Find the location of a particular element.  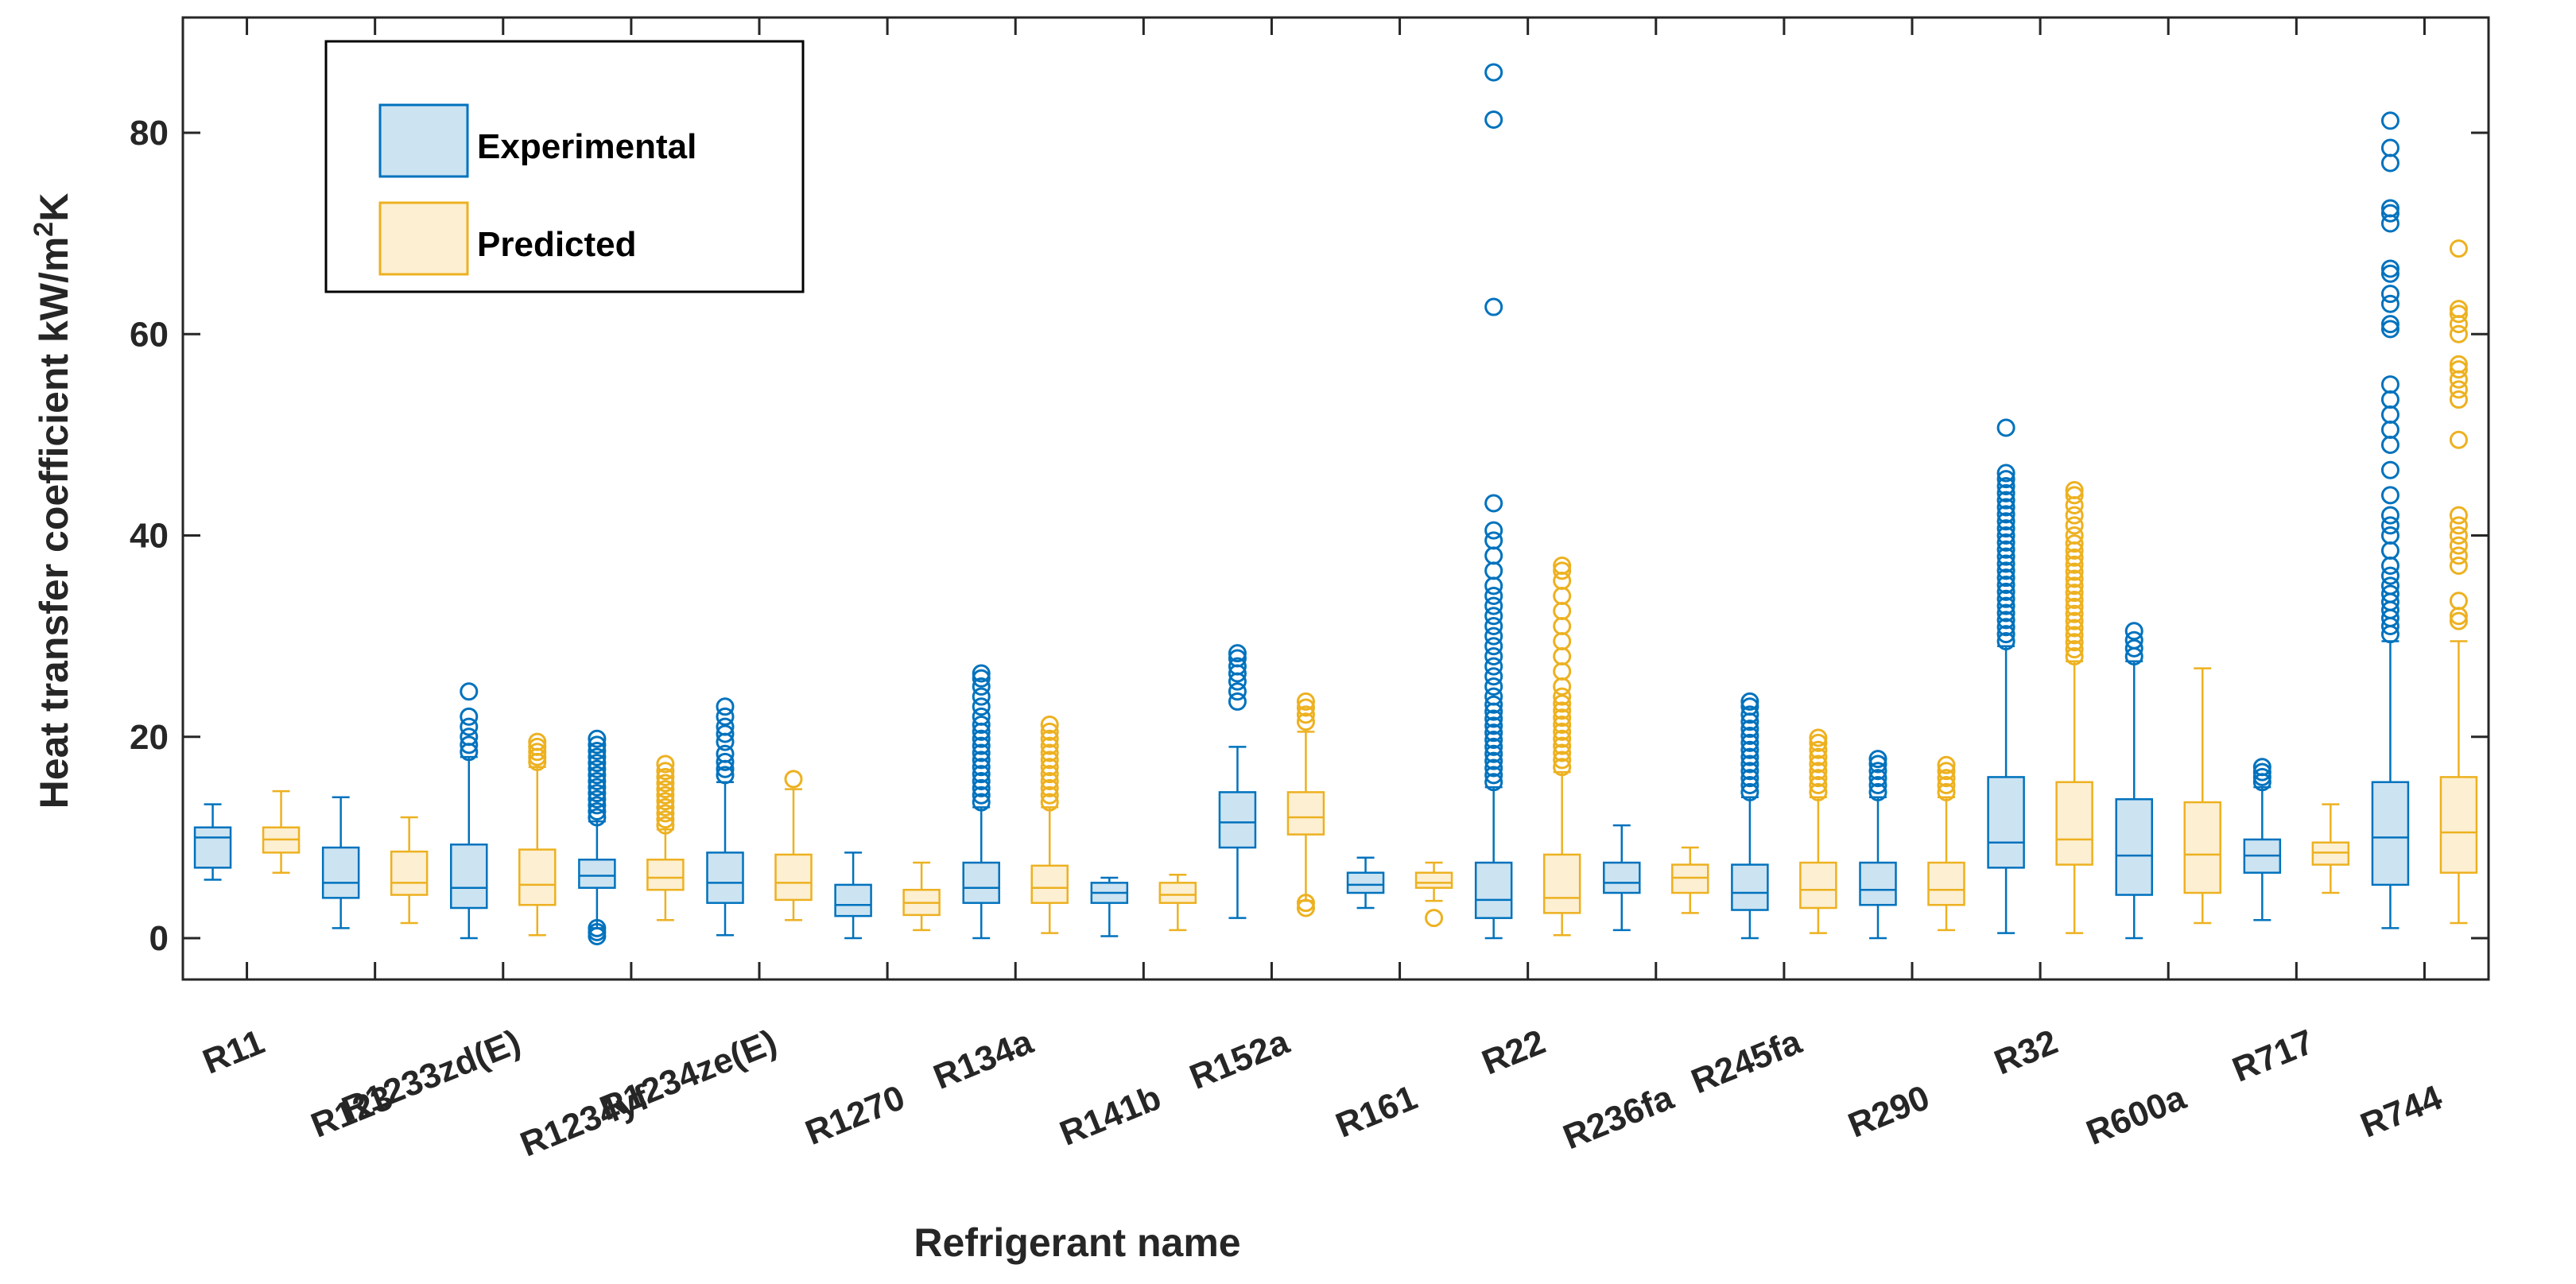

box-experimental-R717 is located at coordinates (2262, 839).